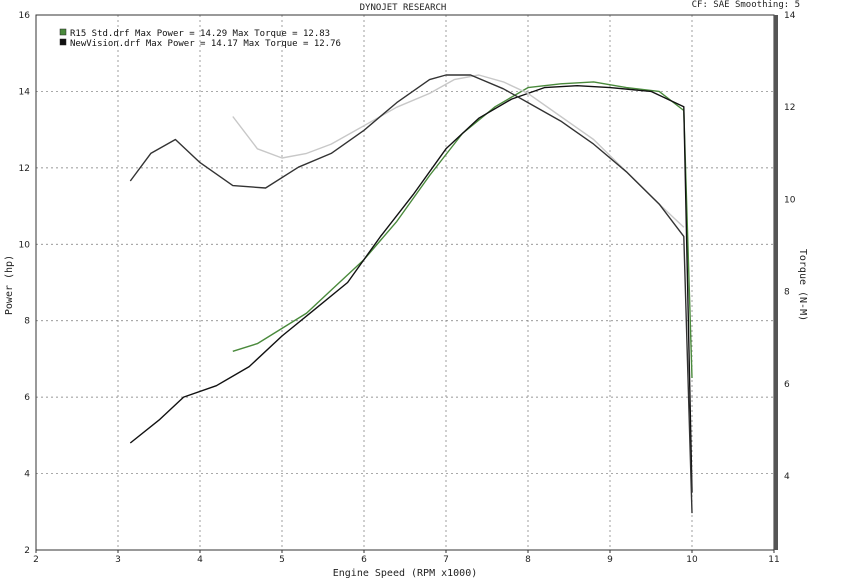 This screenshot has width=860, height=578. I want to click on y-right-tick-label: 12, so click(789, 108).